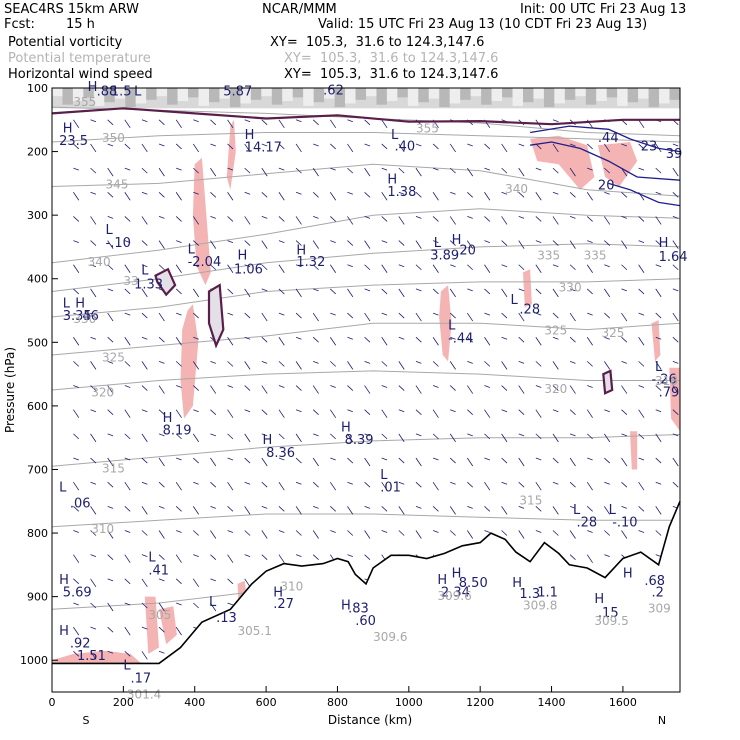 The width and height of the screenshot is (740, 740). Describe the element at coordinates (99, 262) in the screenshot. I see `theta-label: 340` at that location.